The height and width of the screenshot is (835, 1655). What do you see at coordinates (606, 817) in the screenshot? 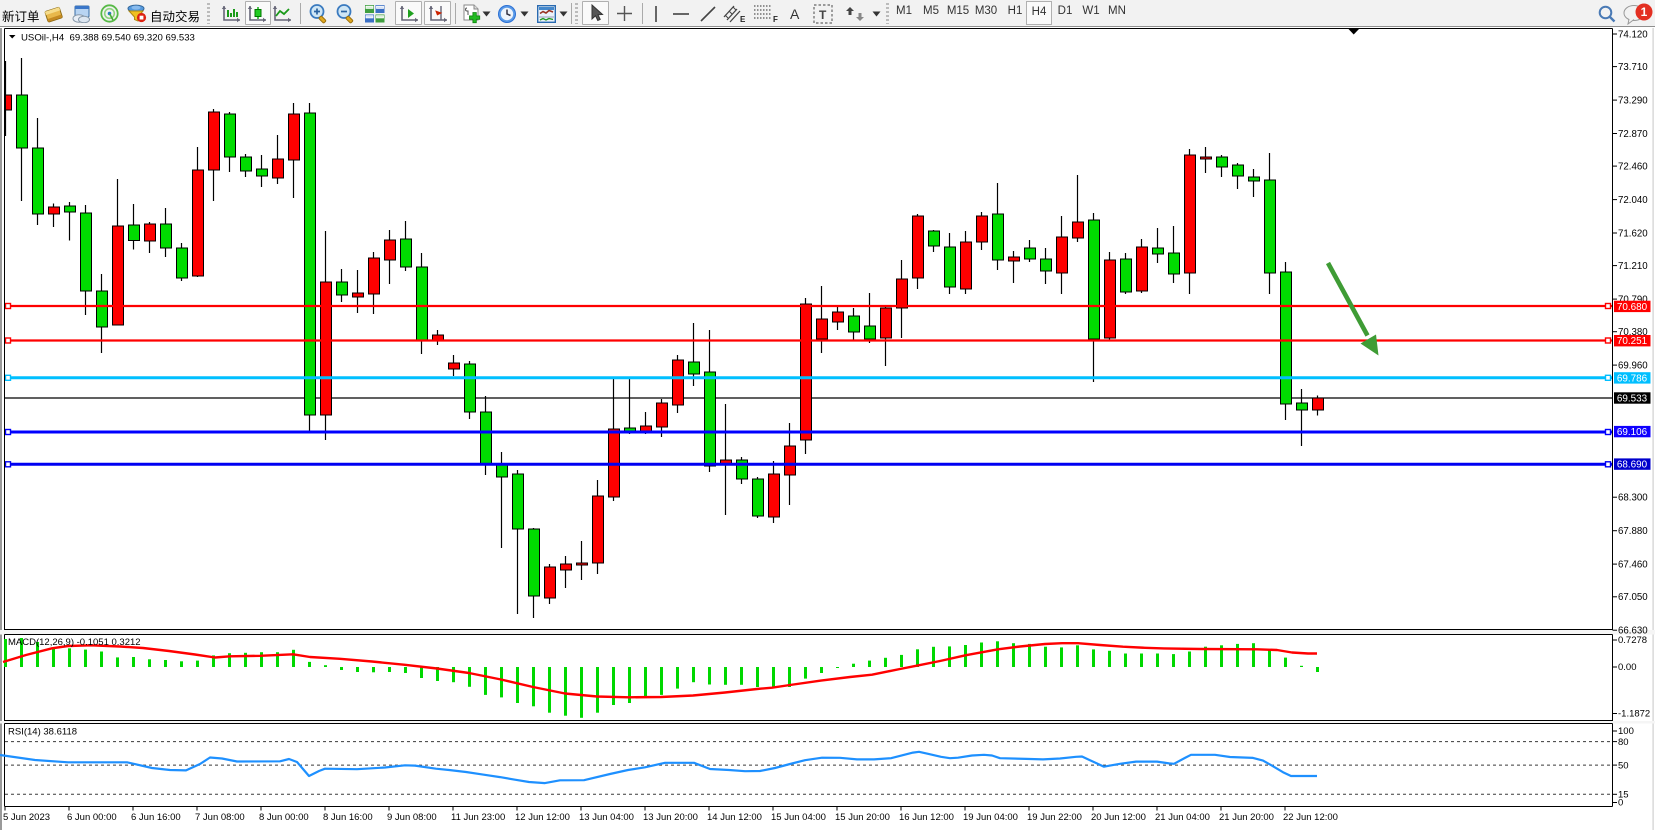
I see `svg-text: 13 Jun 04:00` at bounding box center [606, 817].